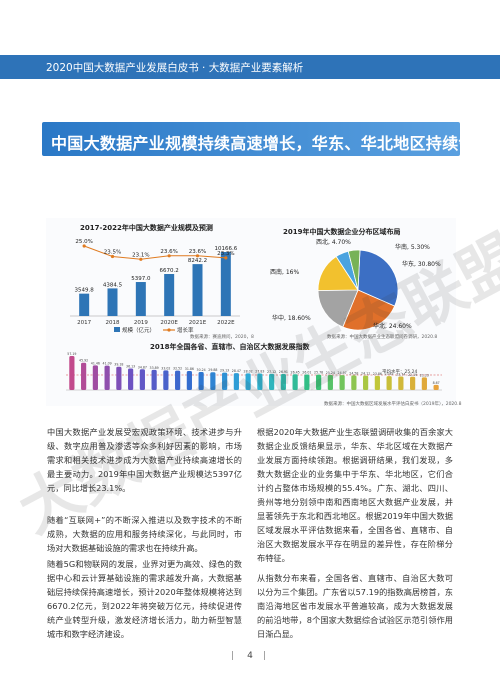  Describe the element at coordinates (365, 374) in the screenshot. I see `index-value-label: 24.11` at that location.